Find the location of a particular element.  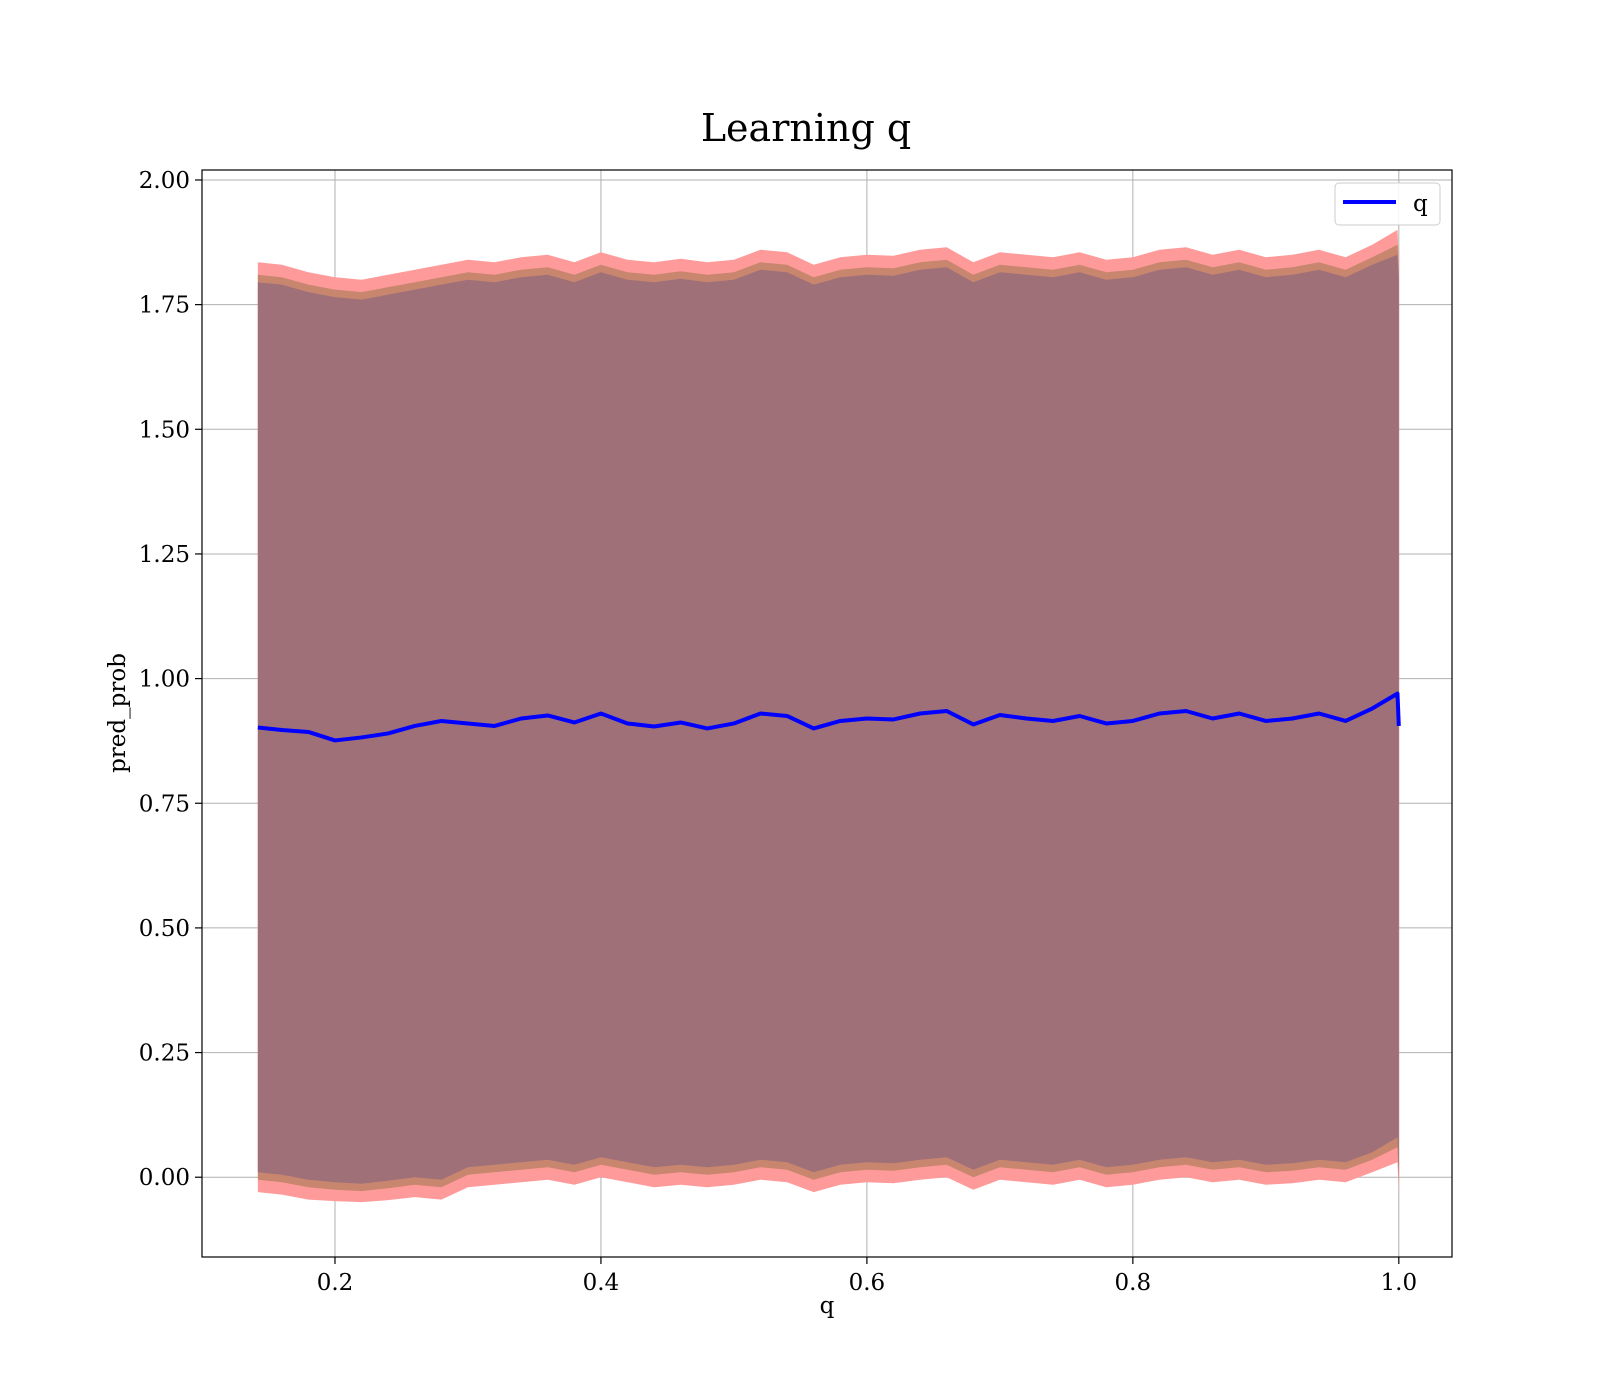

y-tick-label: 1.00 is located at coordinates (164, 680).